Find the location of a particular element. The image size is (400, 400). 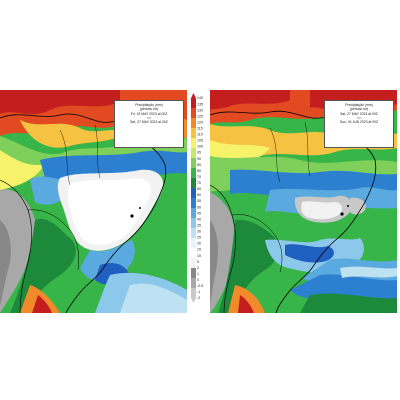

legend-date-to: Sat, 27 MAY 2023 at 00Z is located at coordinates (149, 122).